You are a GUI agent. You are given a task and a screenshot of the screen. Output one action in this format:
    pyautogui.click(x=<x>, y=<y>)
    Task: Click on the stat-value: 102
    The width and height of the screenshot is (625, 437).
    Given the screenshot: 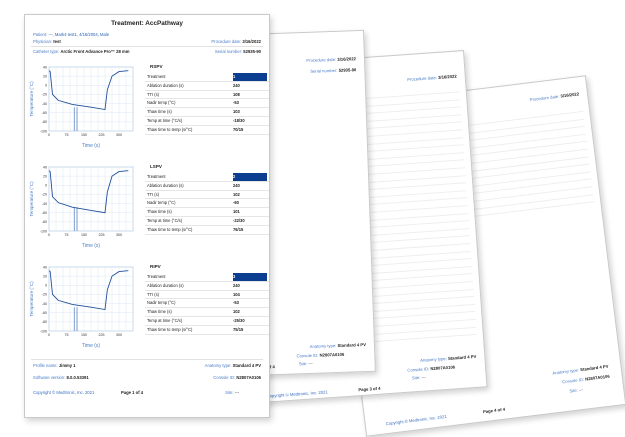 What is the action you would take?
    pyautogui.click(x=236, y=194)
    